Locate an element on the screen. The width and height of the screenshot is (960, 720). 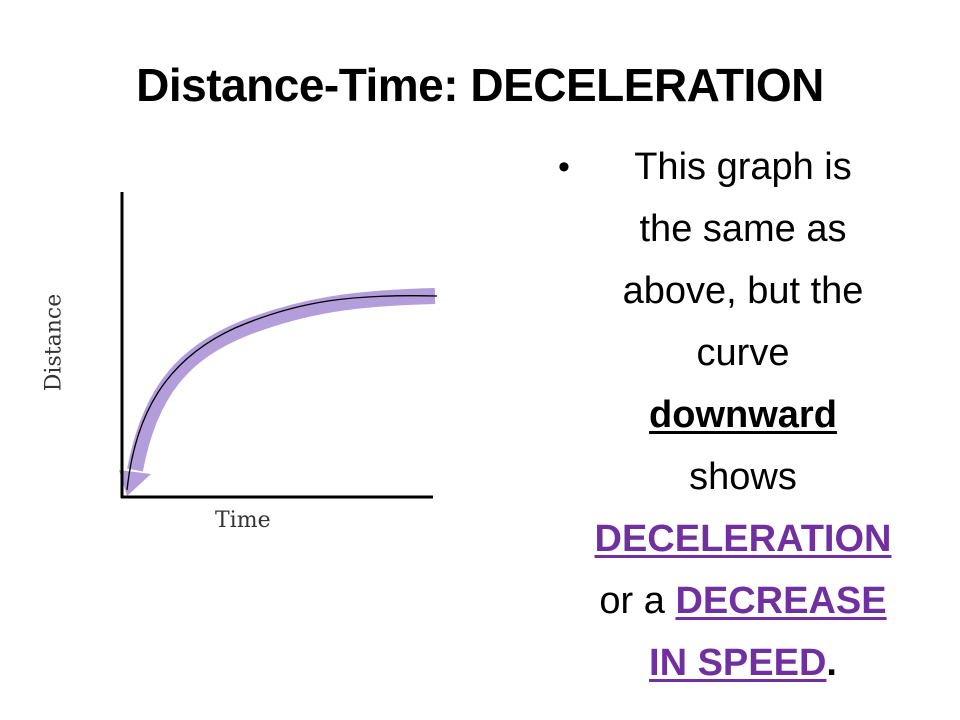
bullet-line: above, but the is located at coordinates (743, 291).